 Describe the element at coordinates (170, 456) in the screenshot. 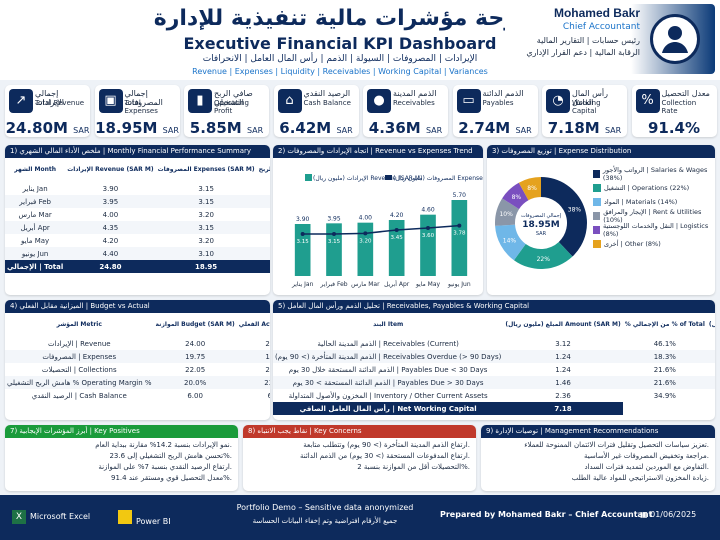

I see `list-item-text: تحسن هامش الربح التشغيلي إلى 23.6%.` at that location.